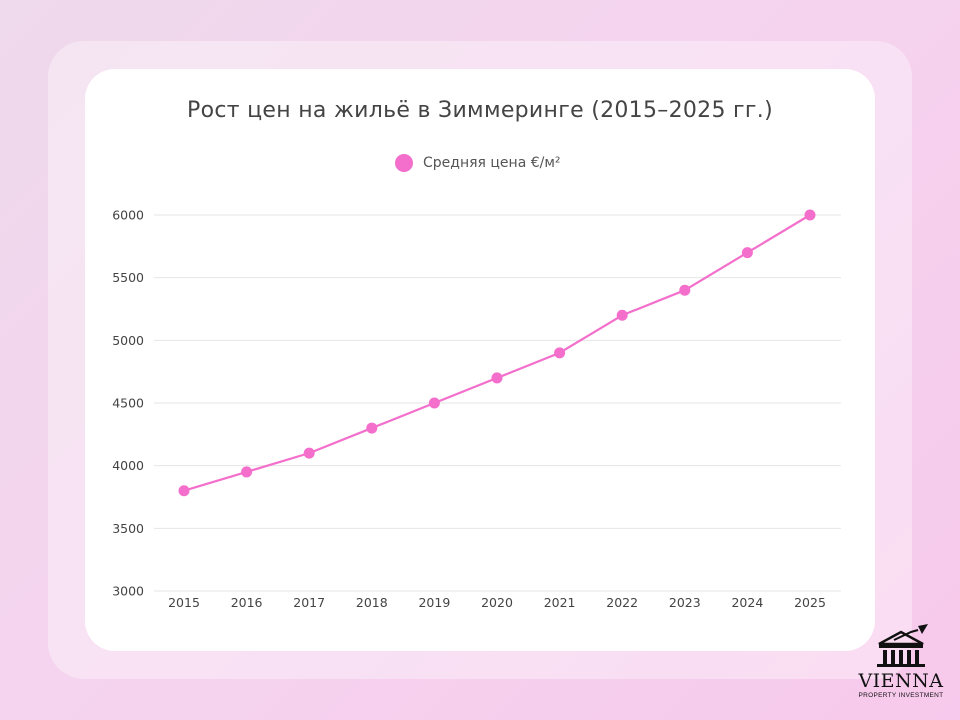  I want to click on x-tick-label: 2016, so click(247, 602).